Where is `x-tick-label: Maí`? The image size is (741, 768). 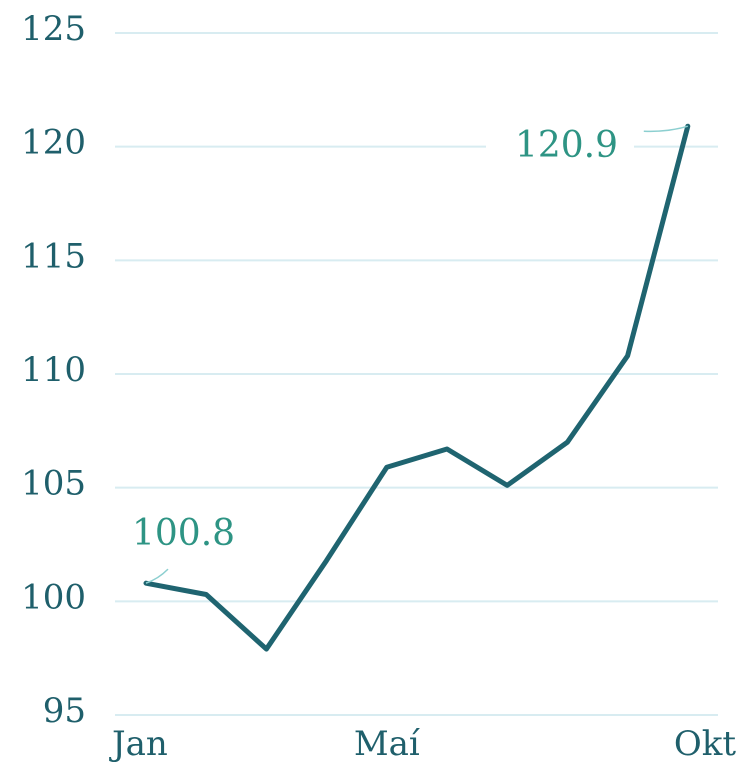
x-tick-label: Maí is located at coordinates (387, 744).